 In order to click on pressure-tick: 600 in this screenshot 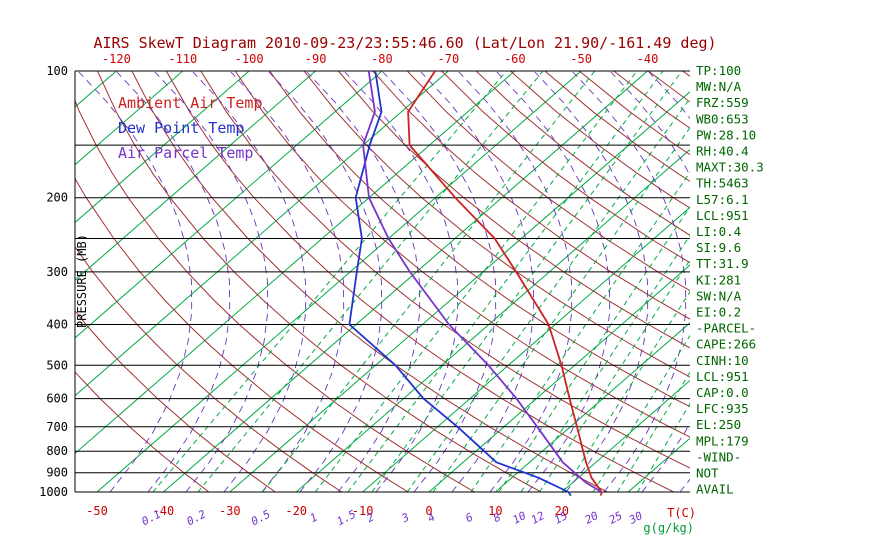, I will do `click(57, 399)`.